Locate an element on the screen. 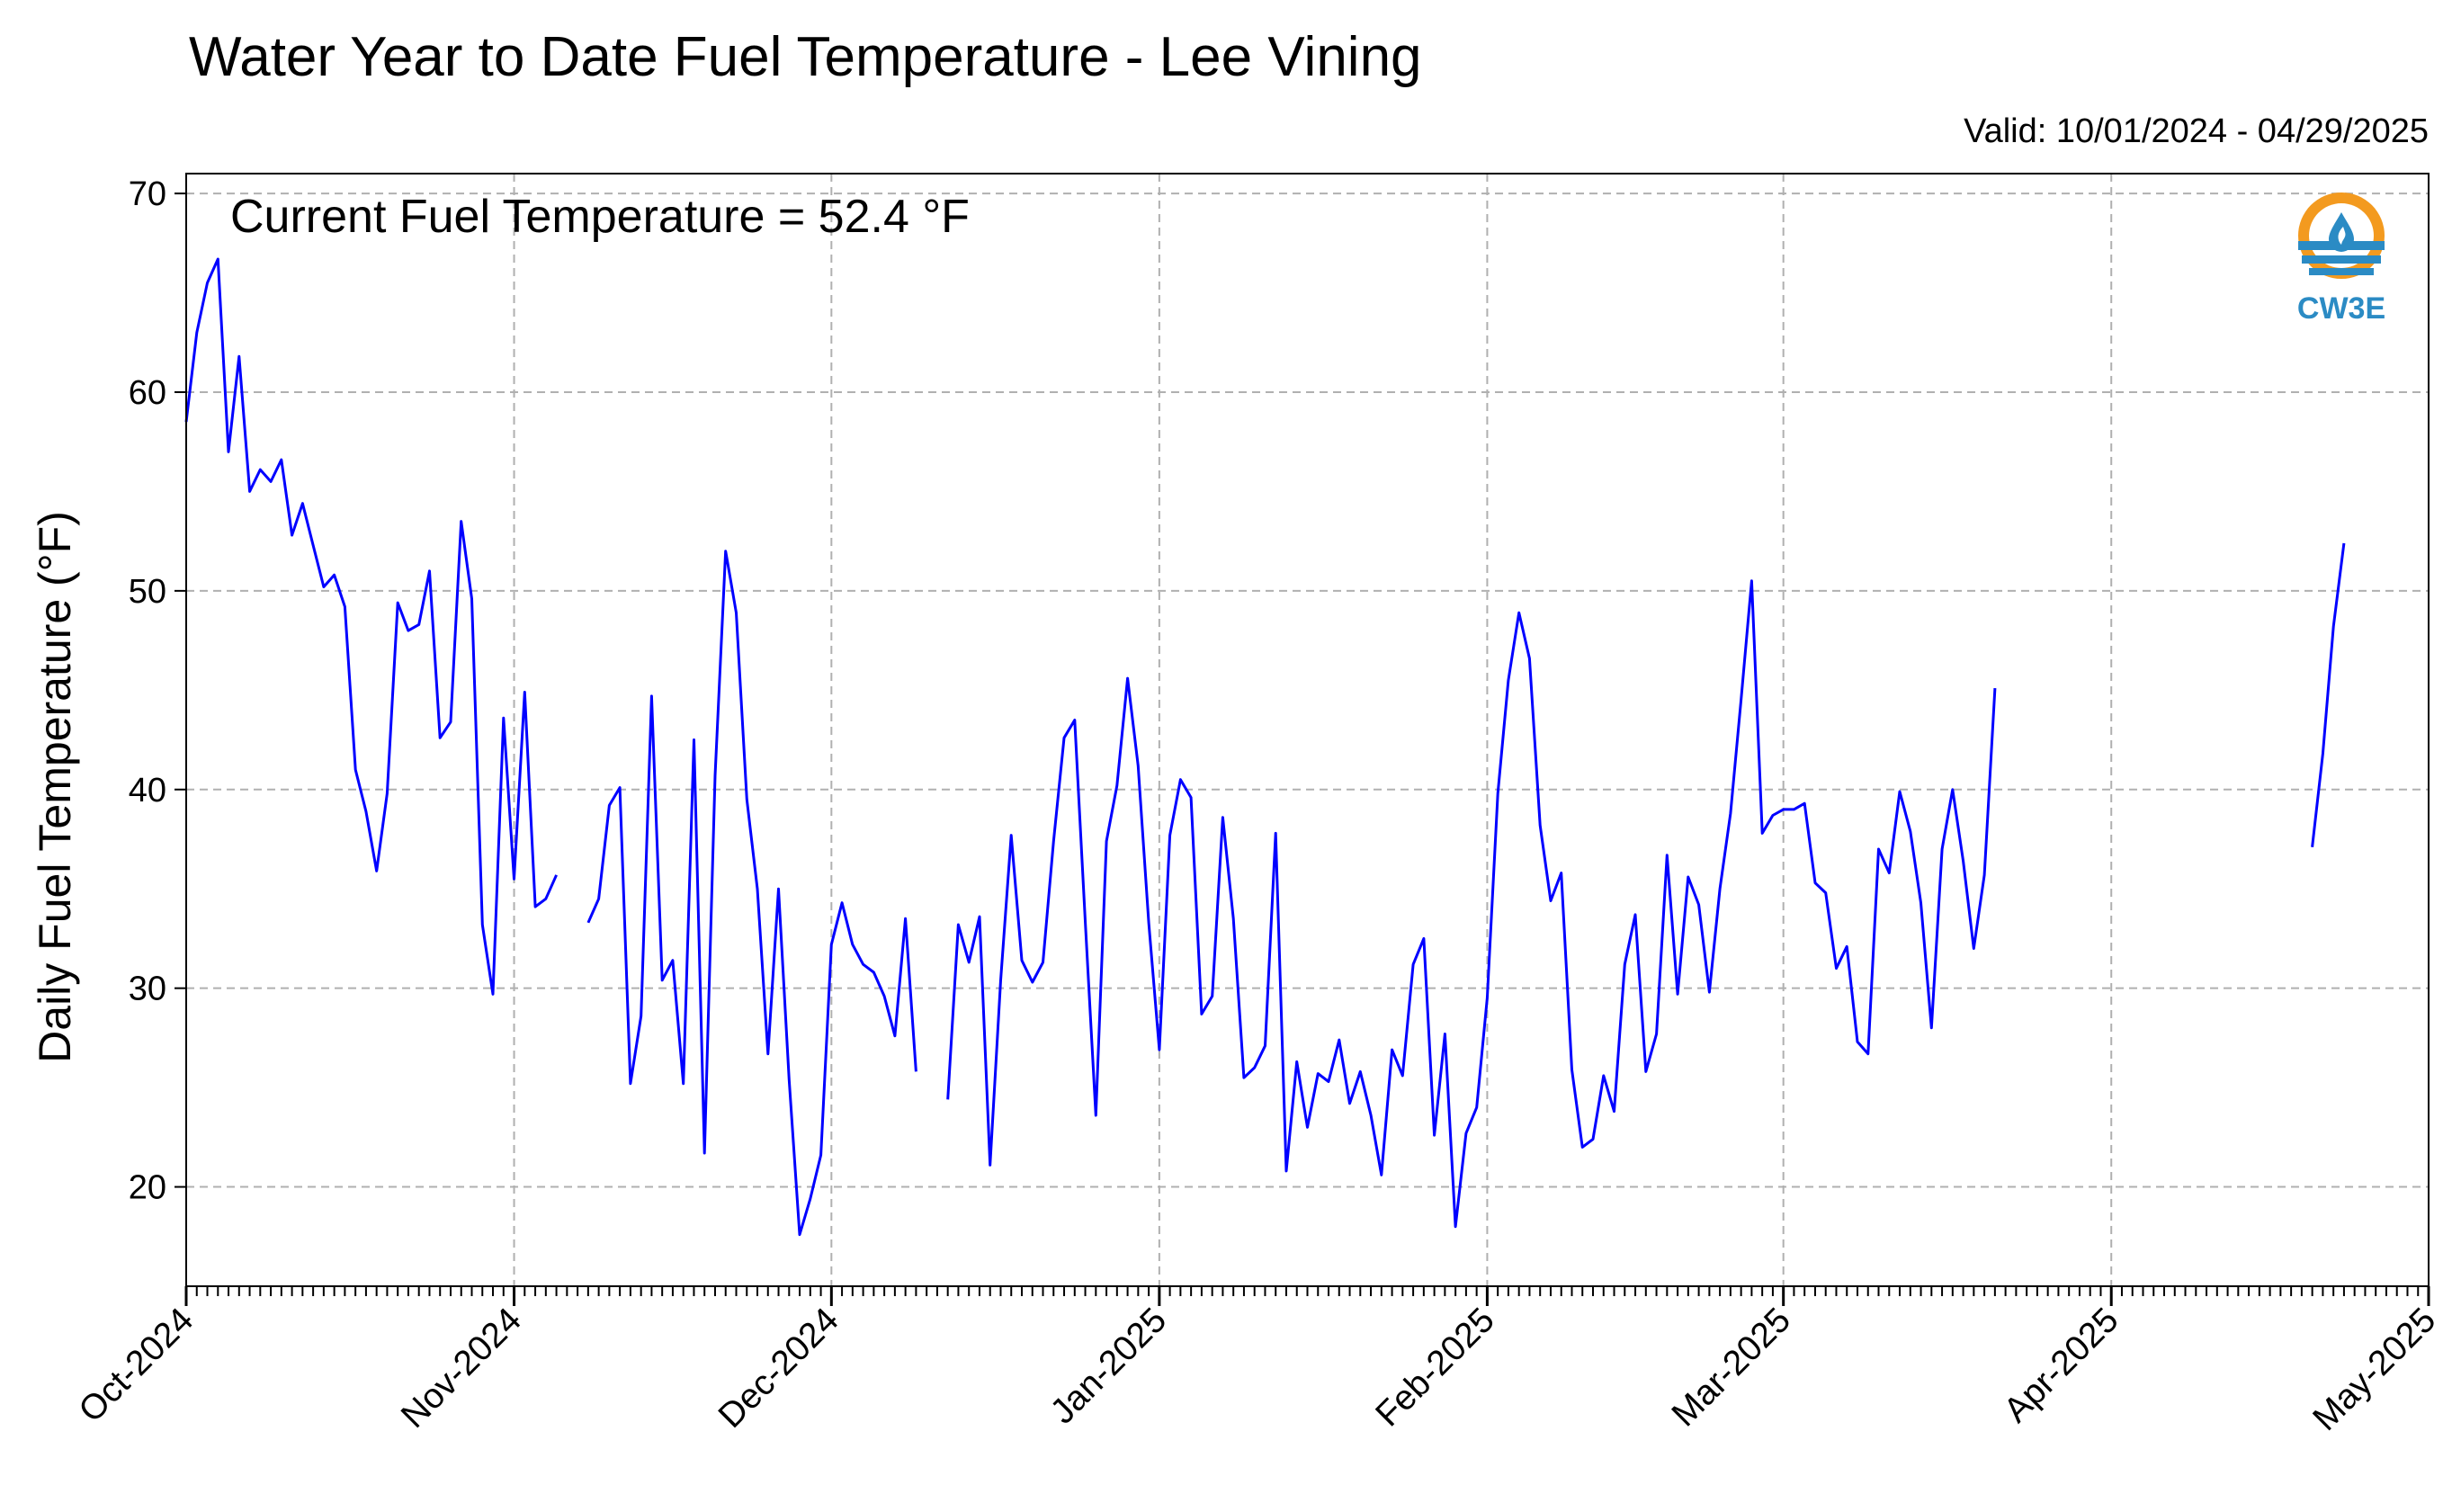  valid-date-range: Valid: 10/01/2024 - 04/29/2025 is located at coordinates (2196, 131).